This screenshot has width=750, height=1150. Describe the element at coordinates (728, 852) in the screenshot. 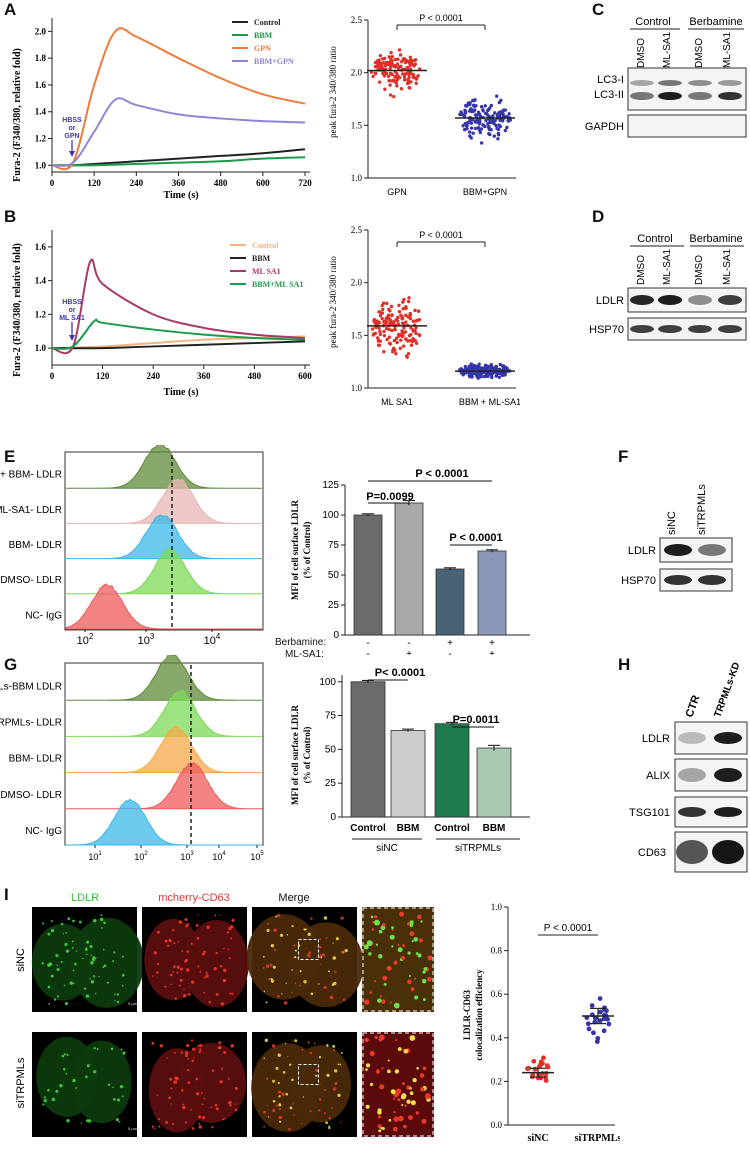

I see `band-cd63` at that location.